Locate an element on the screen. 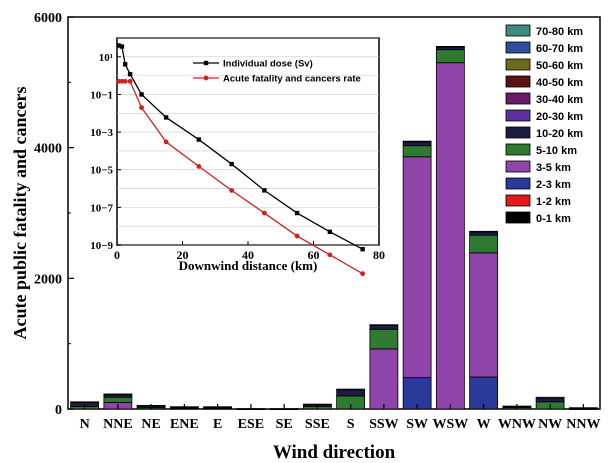 This screenshot has height=463, width=612. legend-swatch-3-5 km is located at coordinates (518, 166).